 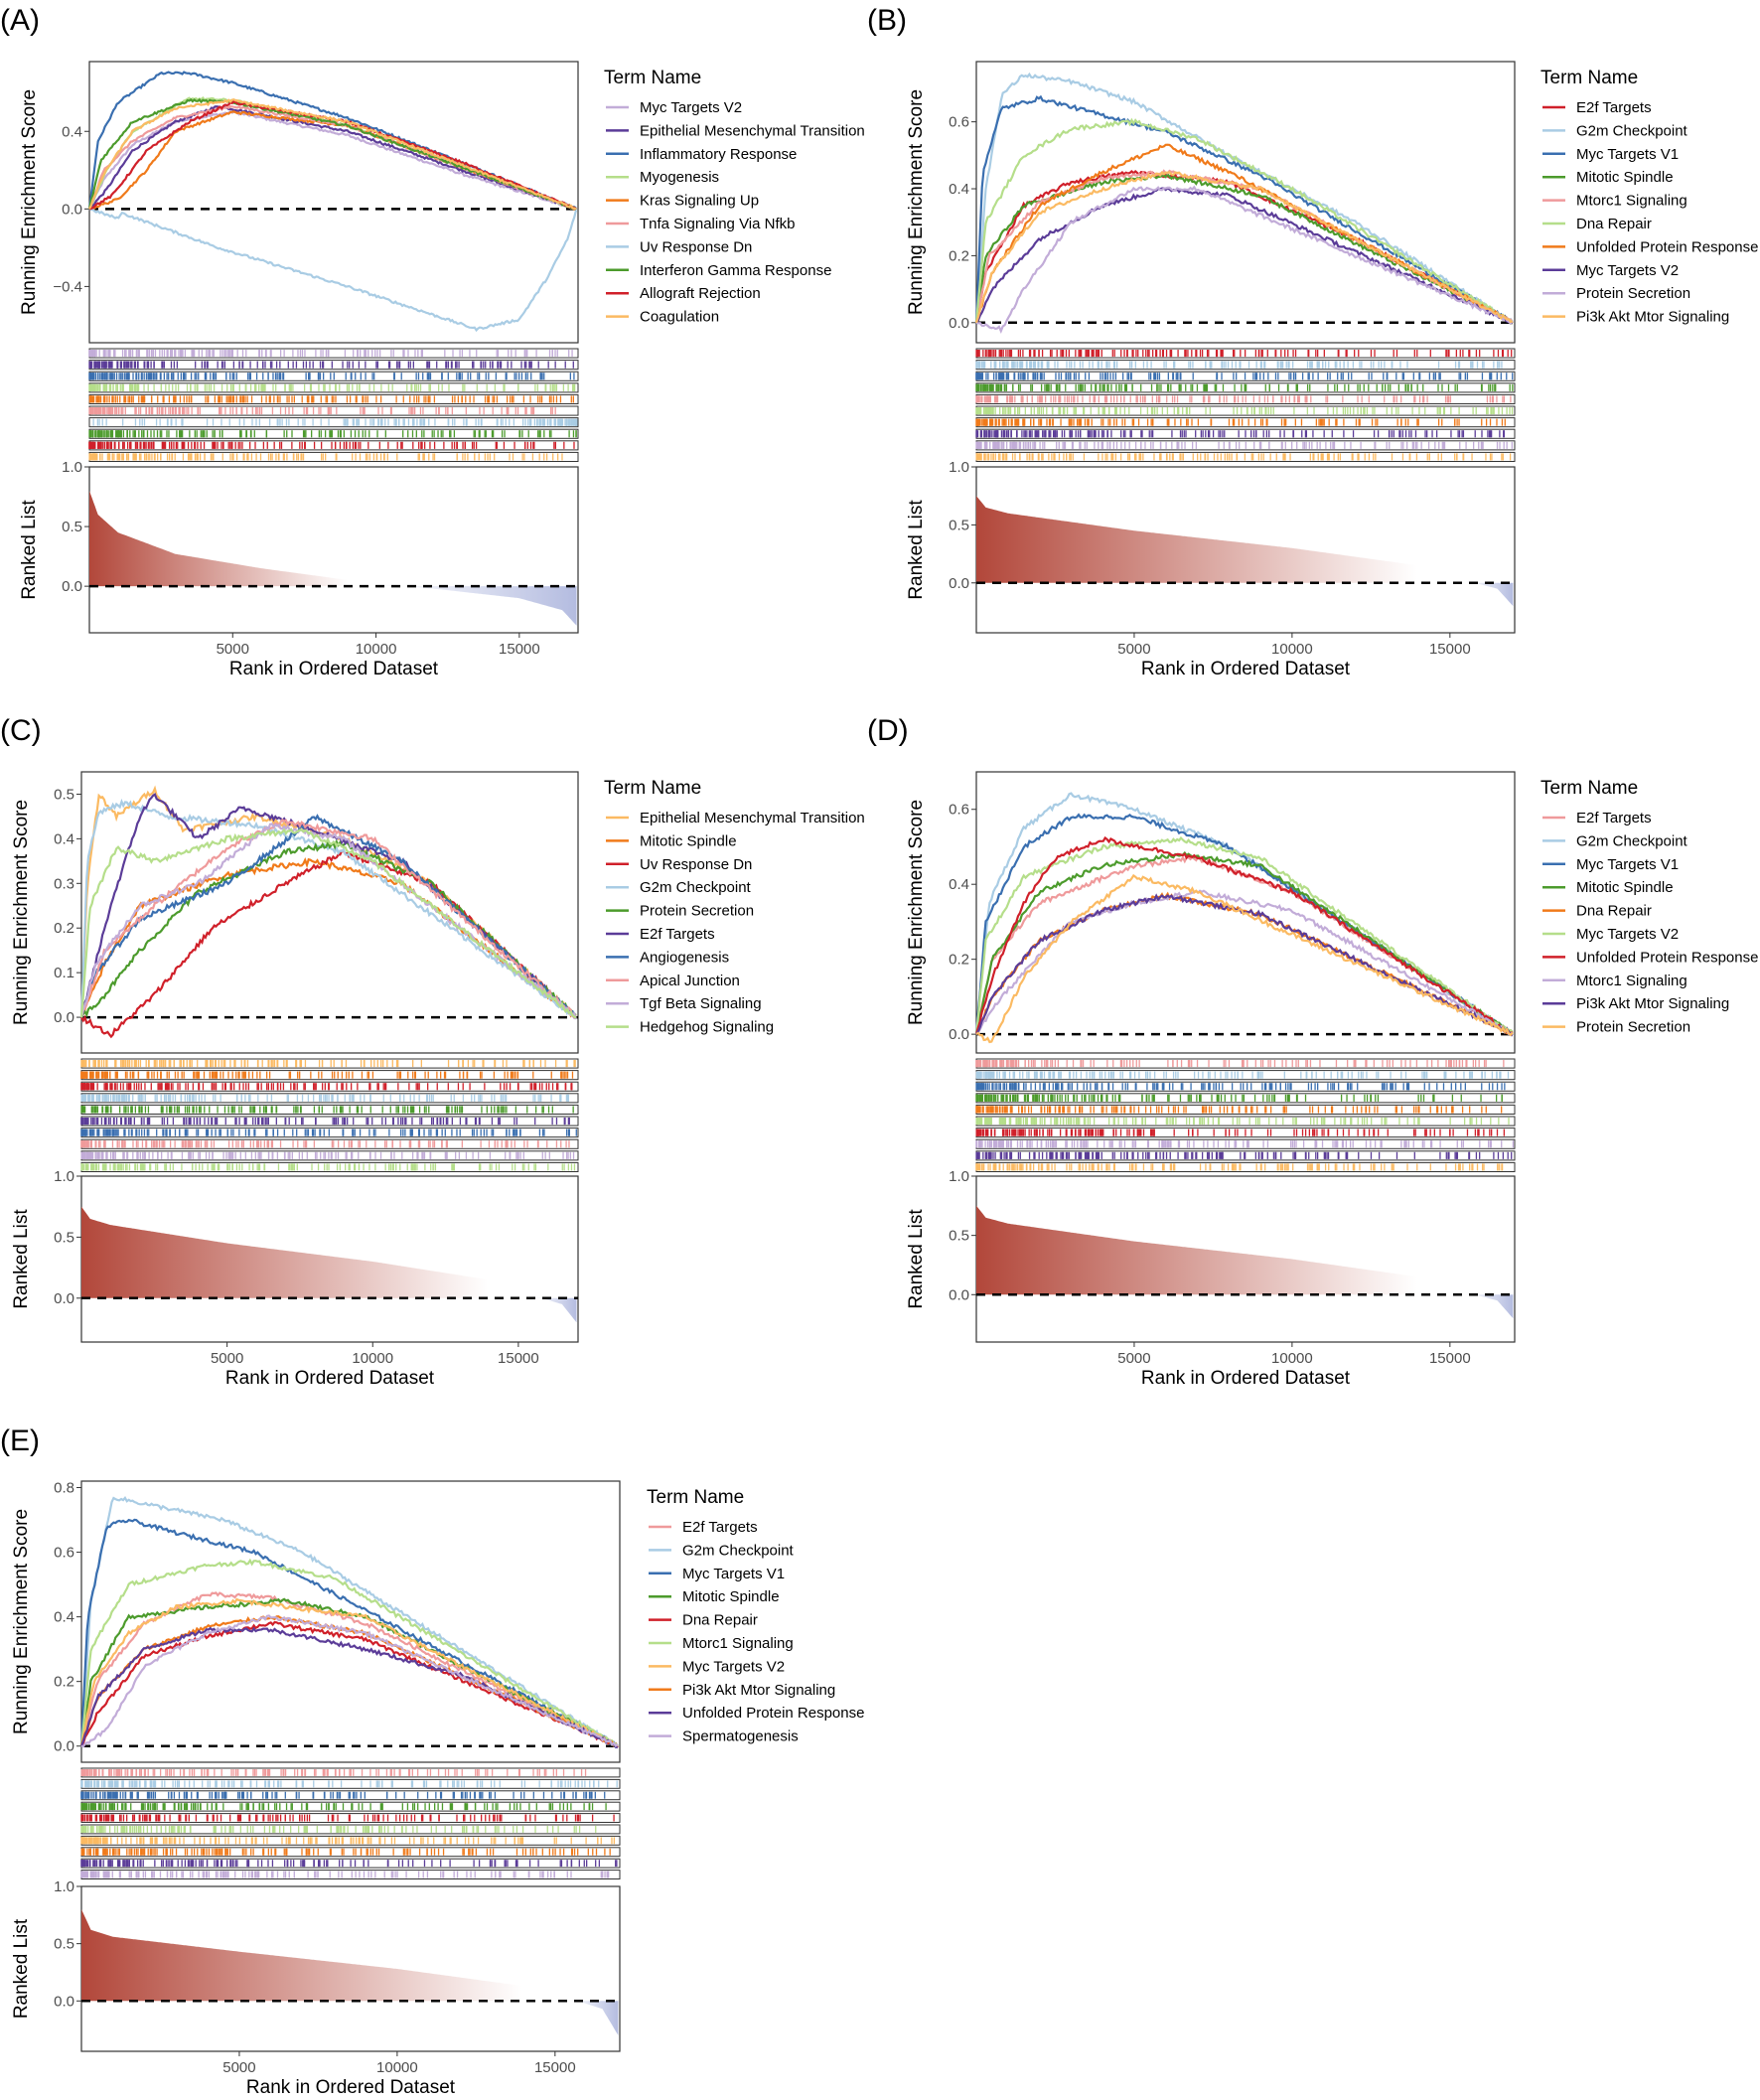 I want to click on legend-label: Mtorc1 Signaling, so click(x=1631, y=201).